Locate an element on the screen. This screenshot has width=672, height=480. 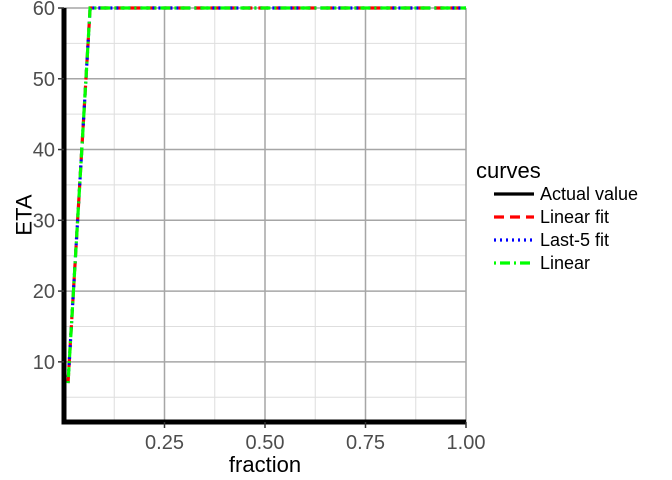
y-tick-label: 50 is located at coordinates (44, 80).